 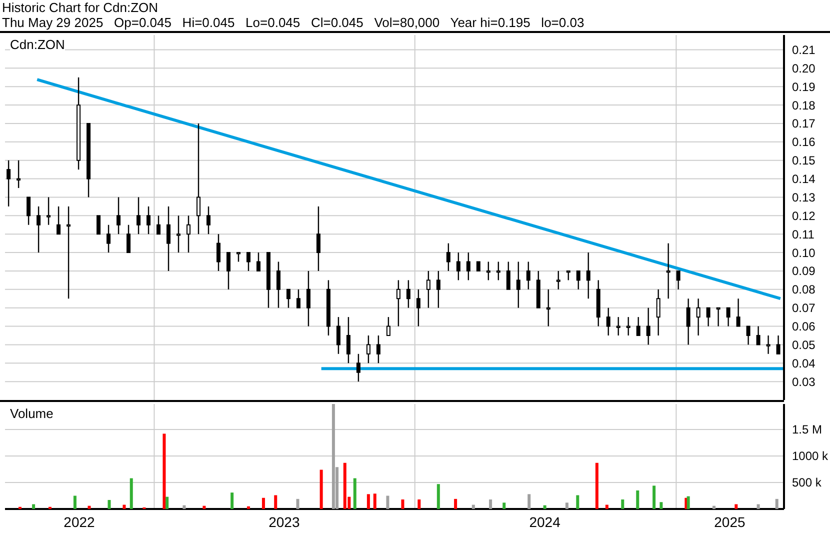 What do you see at coordinates (804, 87) in the screenshot?
I see `y-tick-label: 0.19` at bounding box center [804, 87].